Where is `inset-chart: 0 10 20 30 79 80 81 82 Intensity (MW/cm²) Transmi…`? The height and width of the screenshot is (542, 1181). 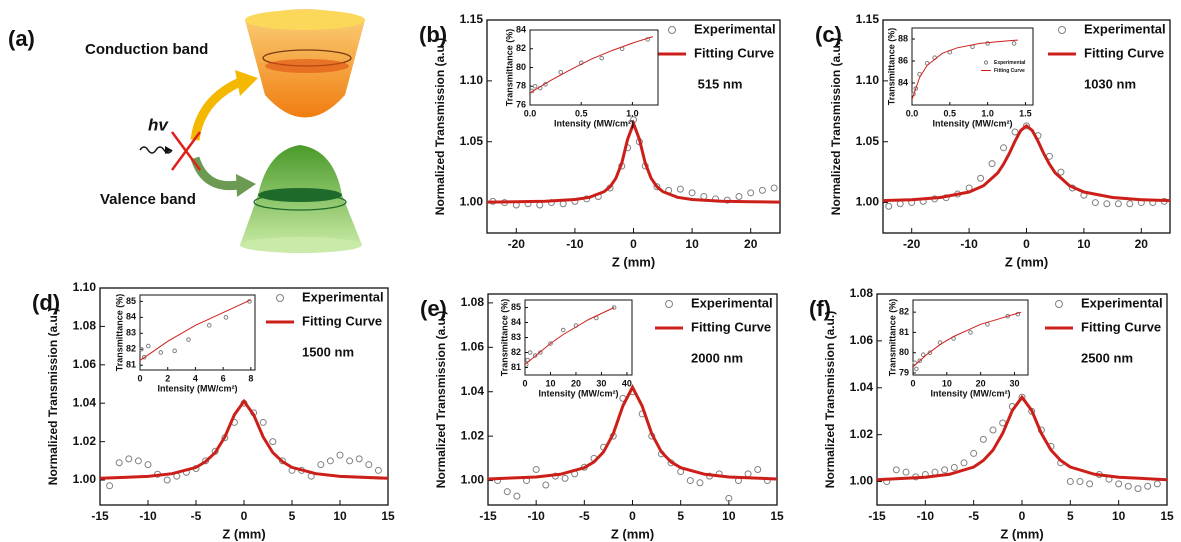 inset-chart: 0 10 20 30 79 80 81 82 Intensity (MW/cm²) Transmi… is located at coordinates (958, 348).